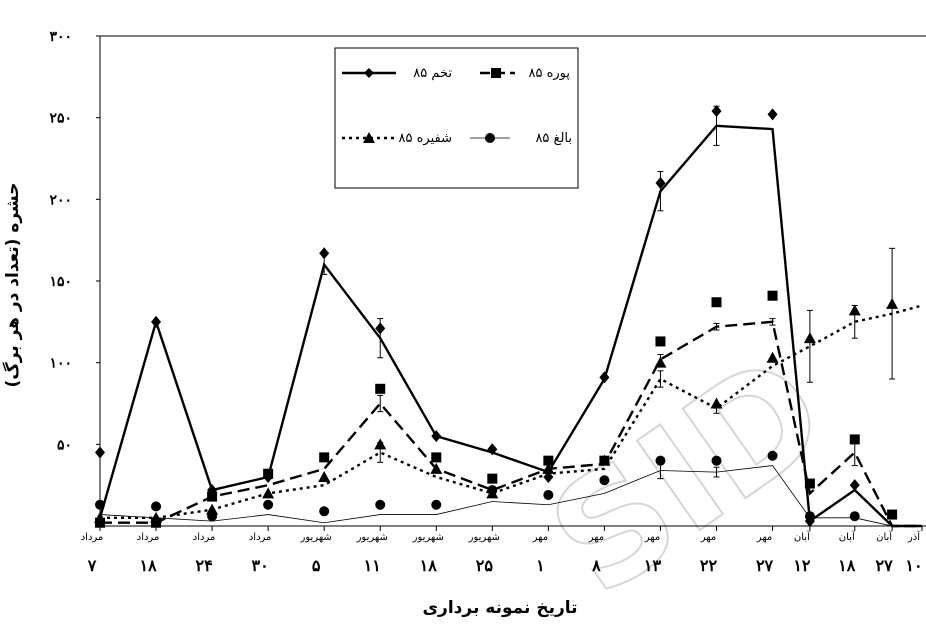  What do you see at coordinates (60, 364) in the screenshot?
I see `y-tick-label: ۱۰۰` at bounding box center [60, 364].